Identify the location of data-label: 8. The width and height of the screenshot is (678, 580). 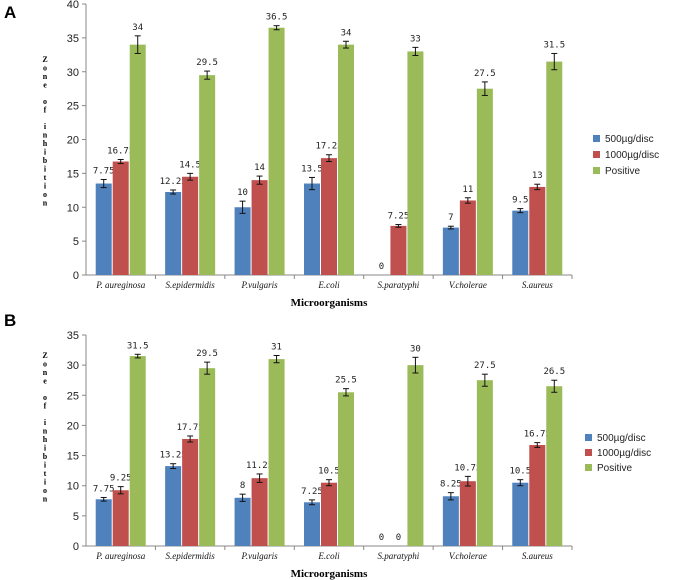
(242, 486).